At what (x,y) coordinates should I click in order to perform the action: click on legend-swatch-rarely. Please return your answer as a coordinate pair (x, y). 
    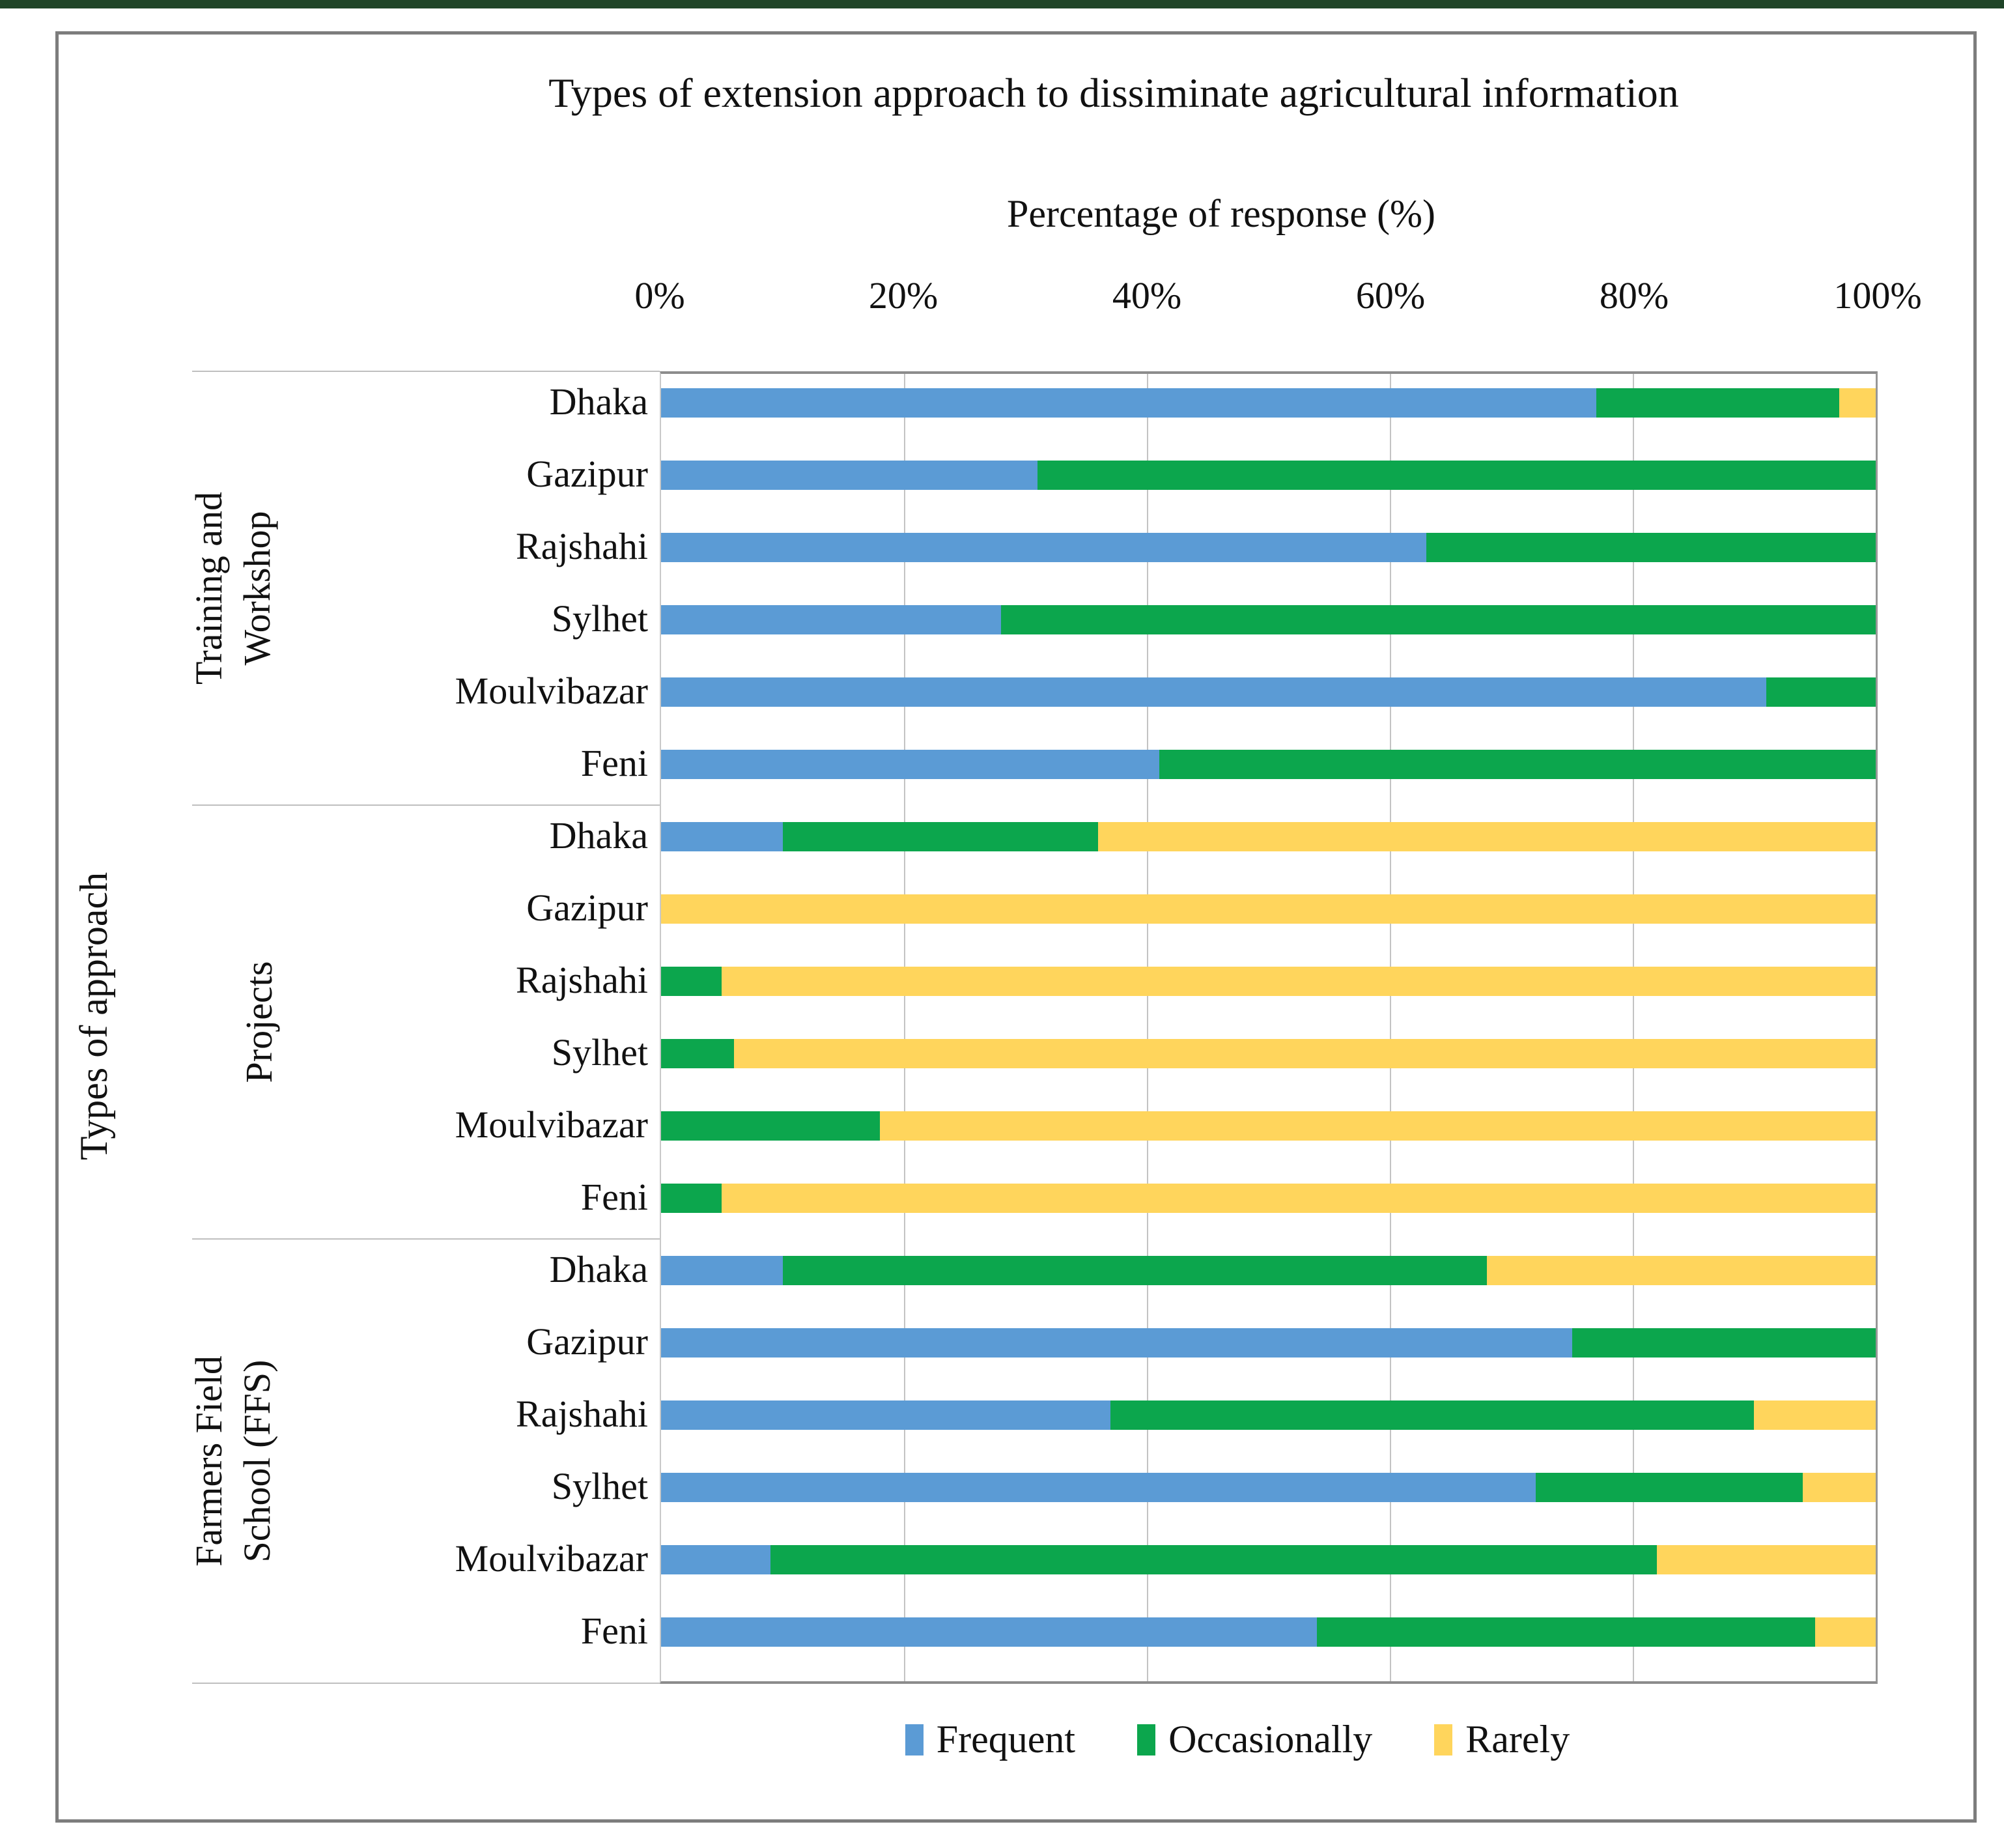
    Looking at the image, I should click on (1443, 1740).